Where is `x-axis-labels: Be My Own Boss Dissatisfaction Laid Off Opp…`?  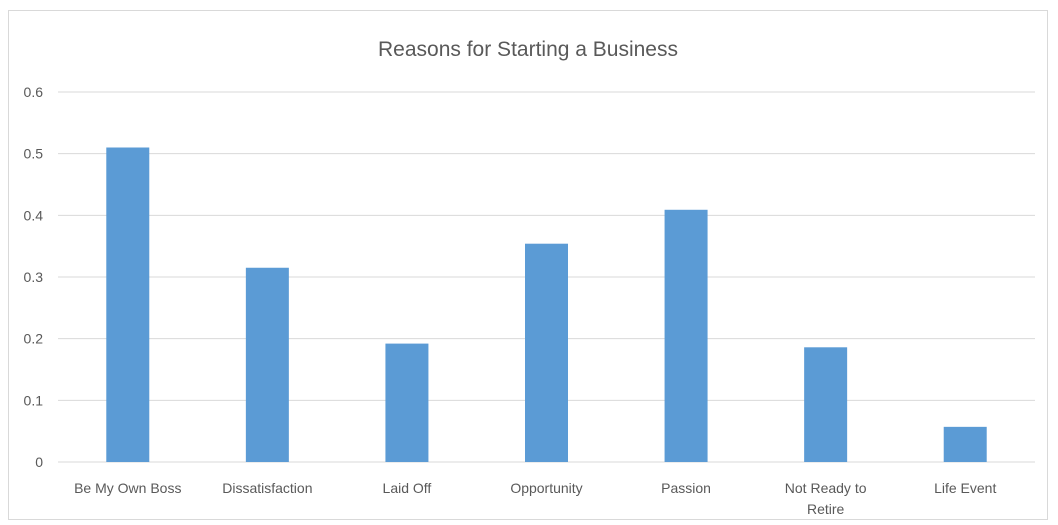
x-axis-labels: Be My Own Boss Dissatisfaction Laid Off Opp… is located at coordinates (535, 498).